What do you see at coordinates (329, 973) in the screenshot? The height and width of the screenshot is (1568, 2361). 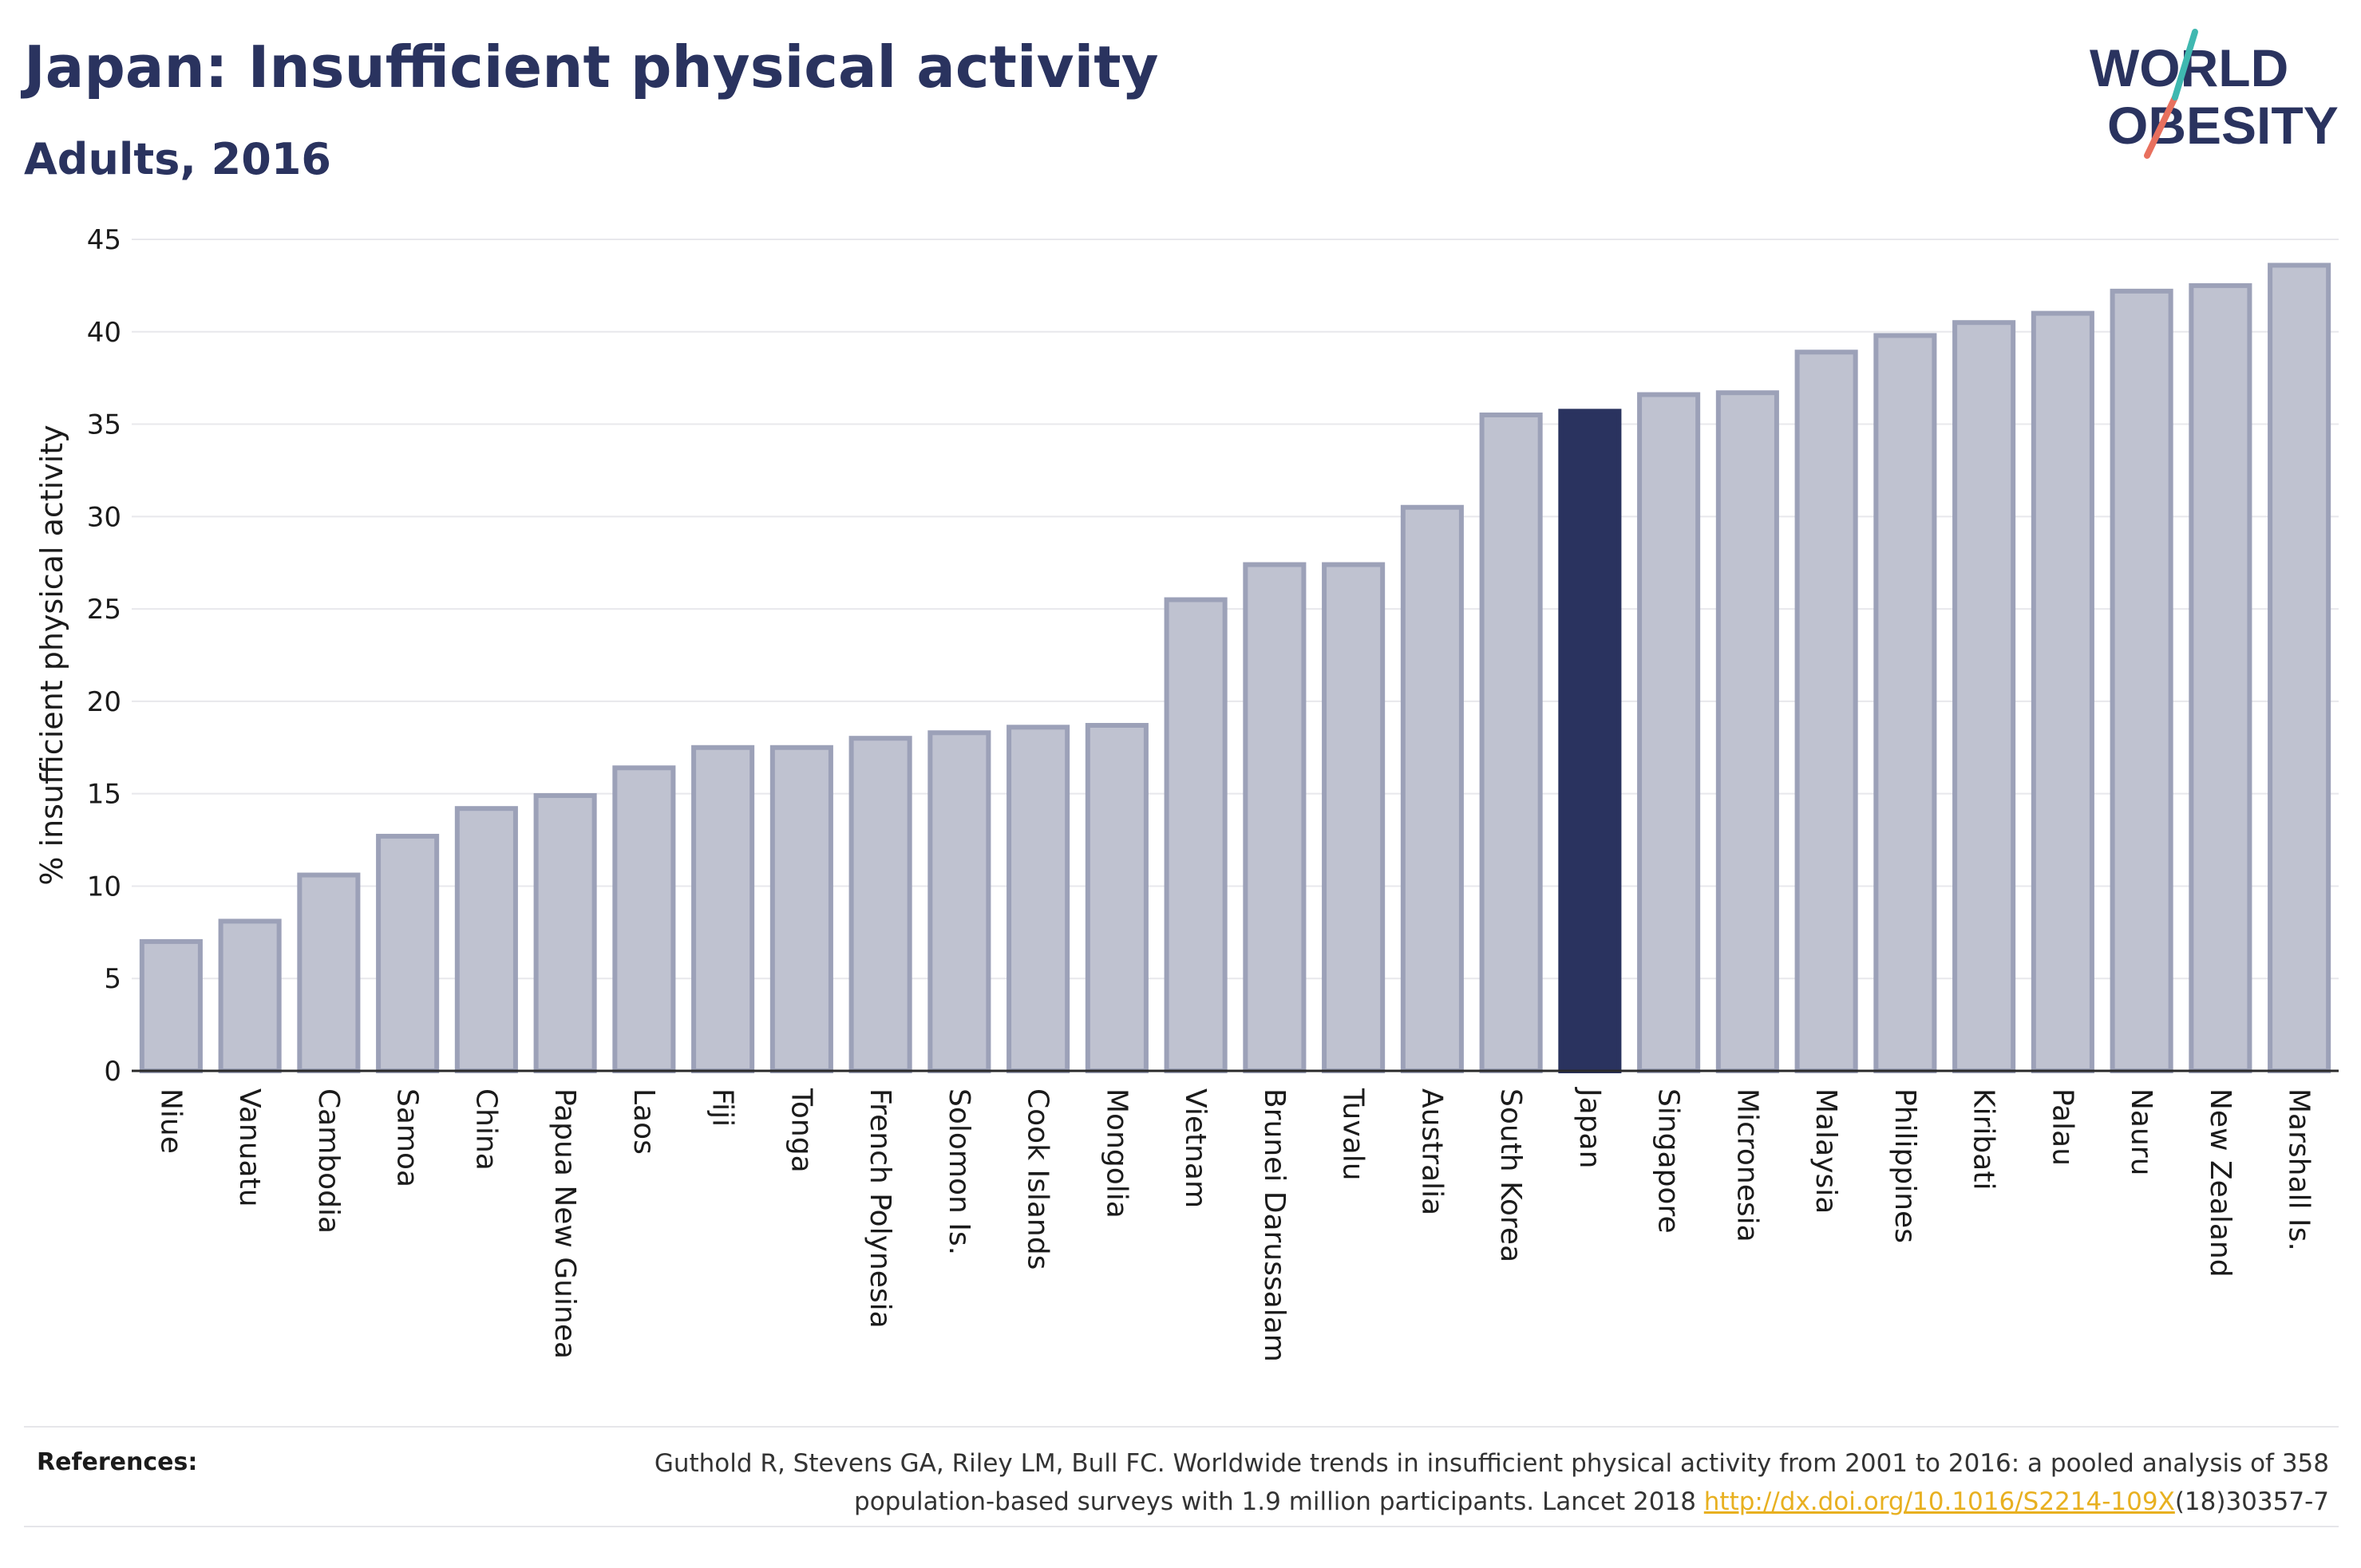 I see `bar-Cambodia` at bounding box center [329, 973].